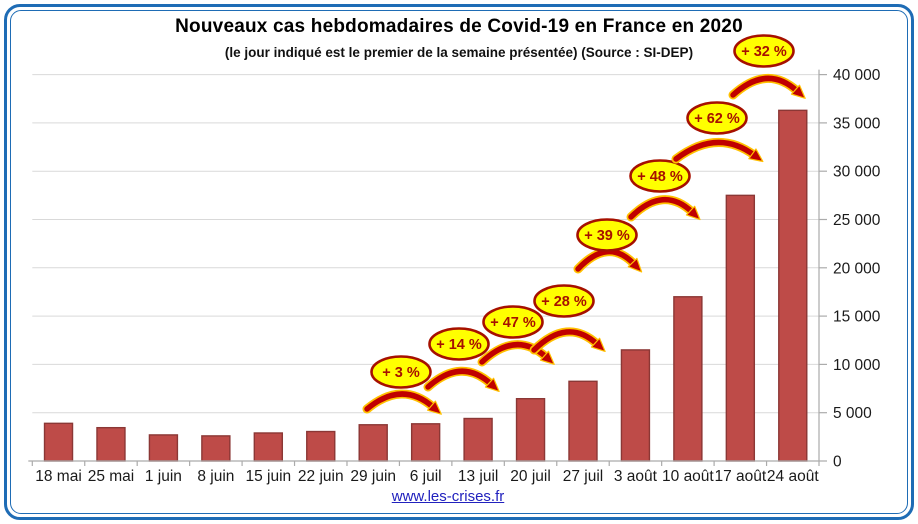 The width and height of the screenshot is (918, 524). Describe the element at coordinates (111, 476) in the screenshot. I see `x-tick-label: 25 mai` at that location.